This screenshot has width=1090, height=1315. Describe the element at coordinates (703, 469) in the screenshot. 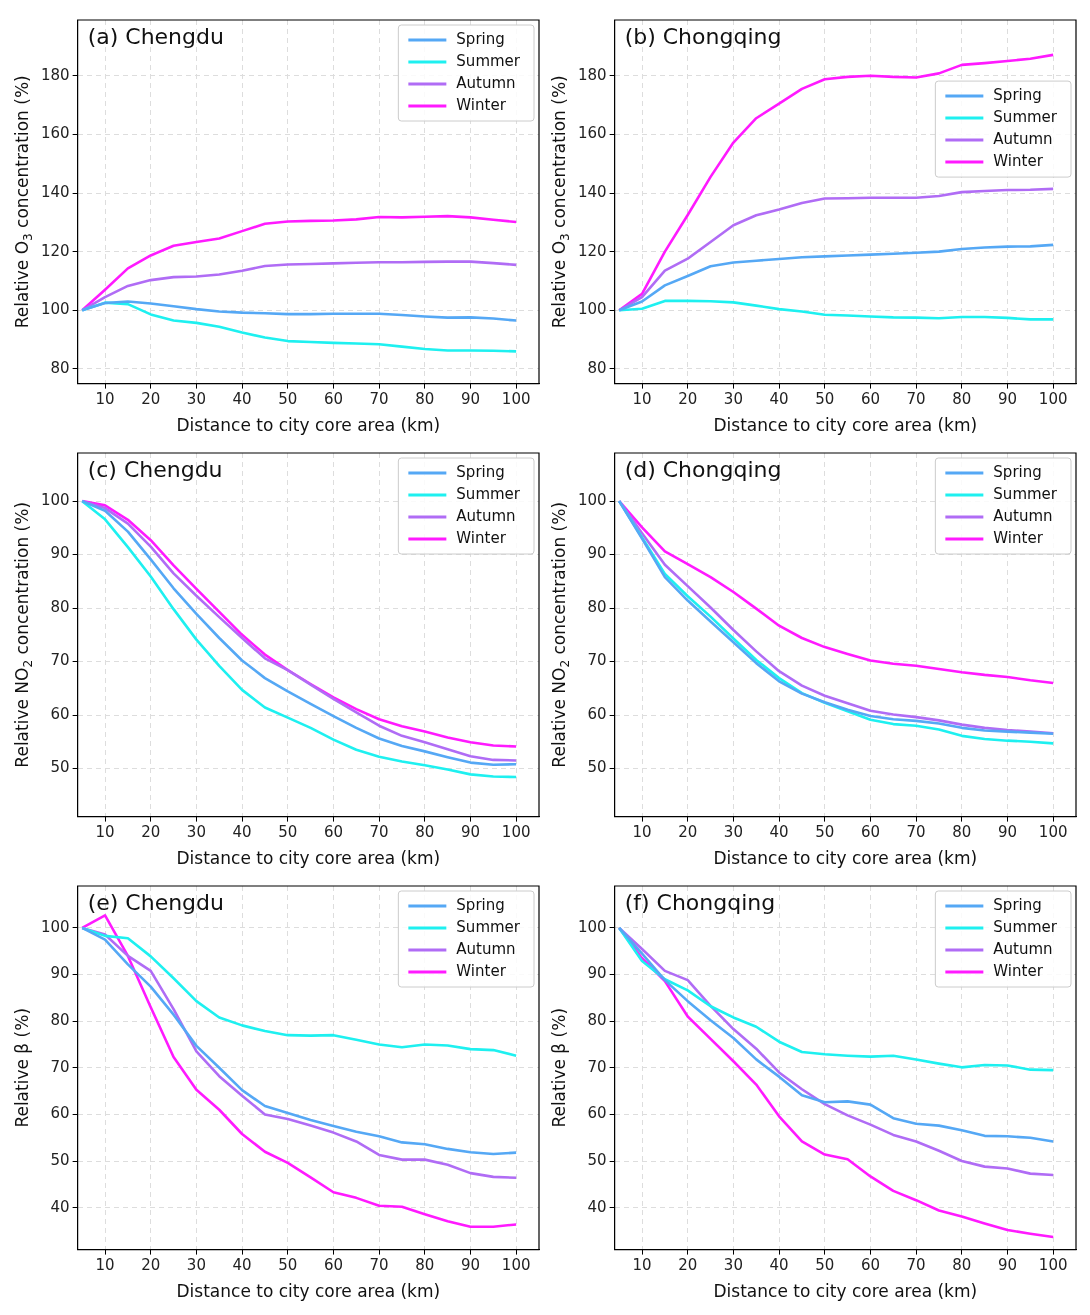

I see `chart-title: (d) Chongqing` at that location.